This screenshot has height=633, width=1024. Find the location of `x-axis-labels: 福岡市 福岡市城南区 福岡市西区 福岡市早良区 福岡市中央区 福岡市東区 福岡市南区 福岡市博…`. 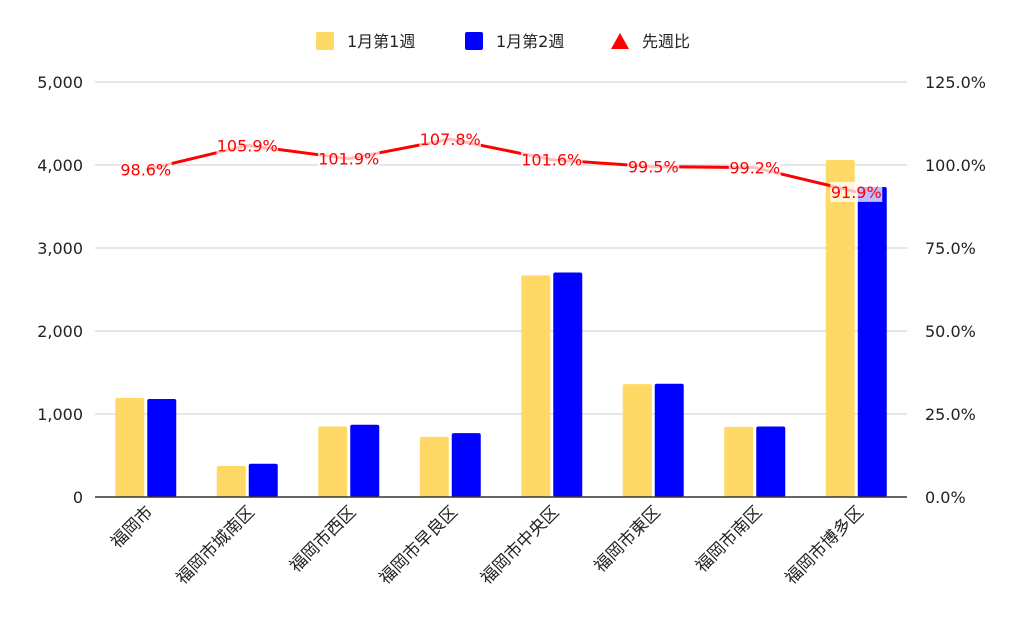

x-axis-labels: 福岡市 福岡市城南区 福岡市西区 福岡市早良区 福岡市中央区 福岡市東区 福岡市南区 福岡市博… is located at coordinates (487, 545).